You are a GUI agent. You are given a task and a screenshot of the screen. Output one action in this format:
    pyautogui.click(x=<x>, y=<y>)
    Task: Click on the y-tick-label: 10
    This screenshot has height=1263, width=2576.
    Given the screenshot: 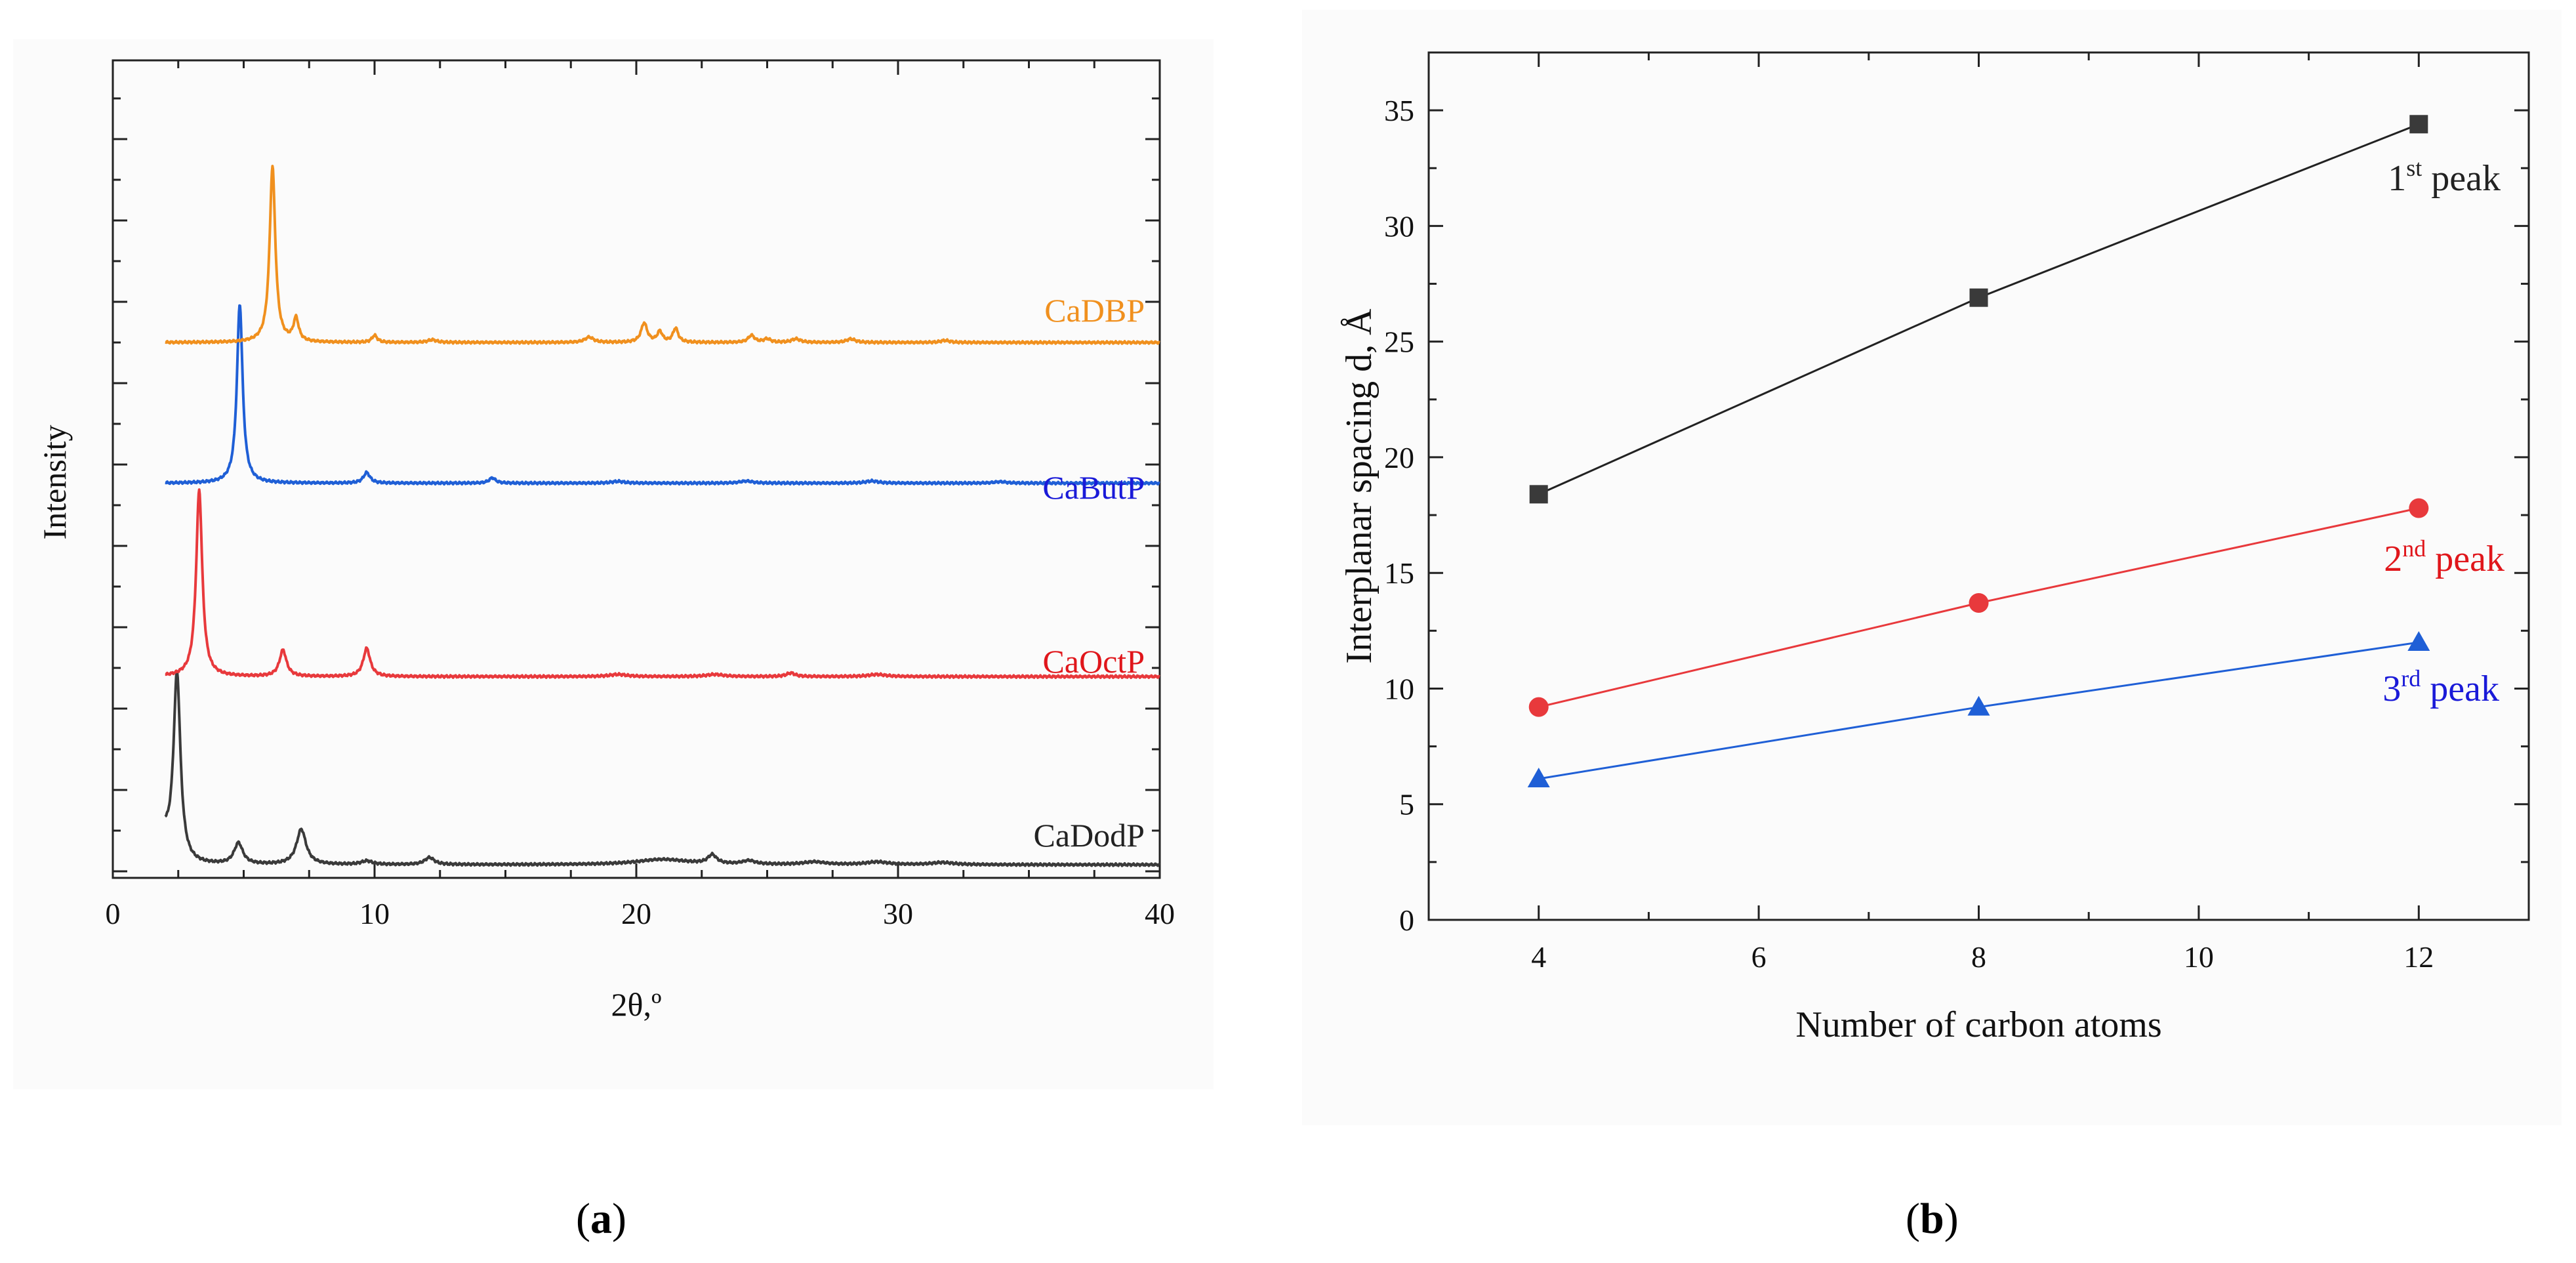 What is the action you would take?
    pyautogui.click(x=1399, y=688)
    